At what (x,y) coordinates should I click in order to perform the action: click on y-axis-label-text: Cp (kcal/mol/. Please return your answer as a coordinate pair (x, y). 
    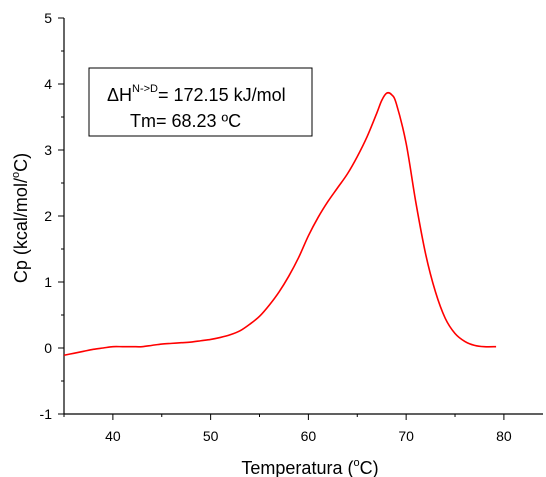
    Looking at the image, I should click on (21, 230).